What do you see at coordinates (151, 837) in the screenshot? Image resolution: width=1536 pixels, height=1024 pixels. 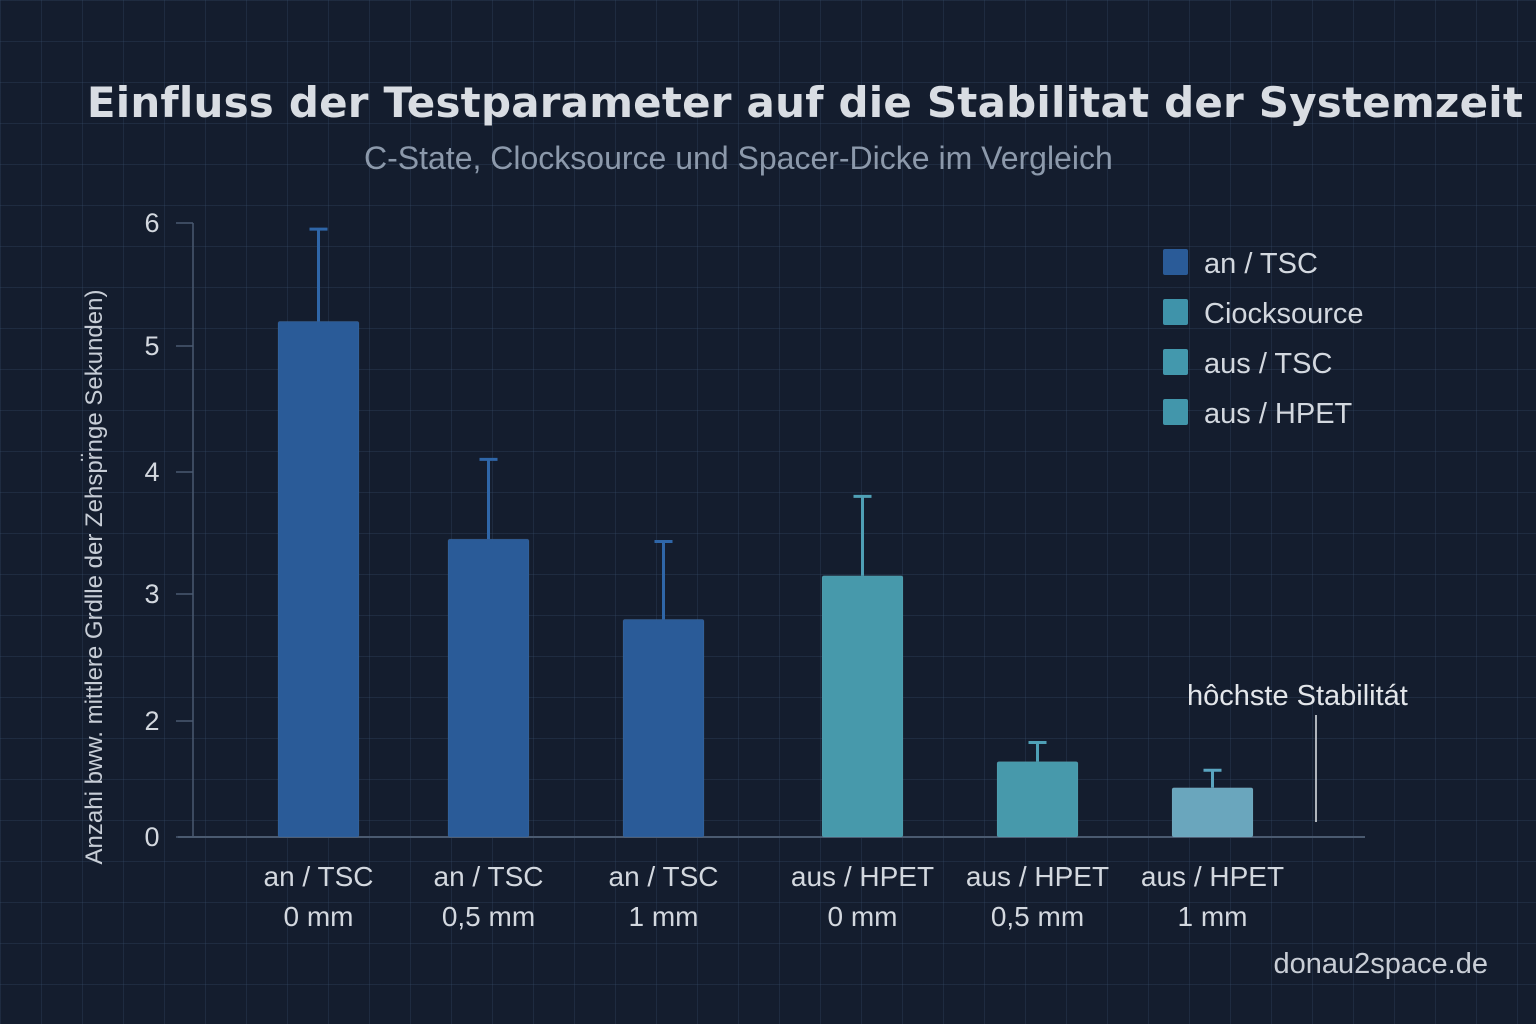 I see `y-tick-label: 0` at bounding box center [151, 837].